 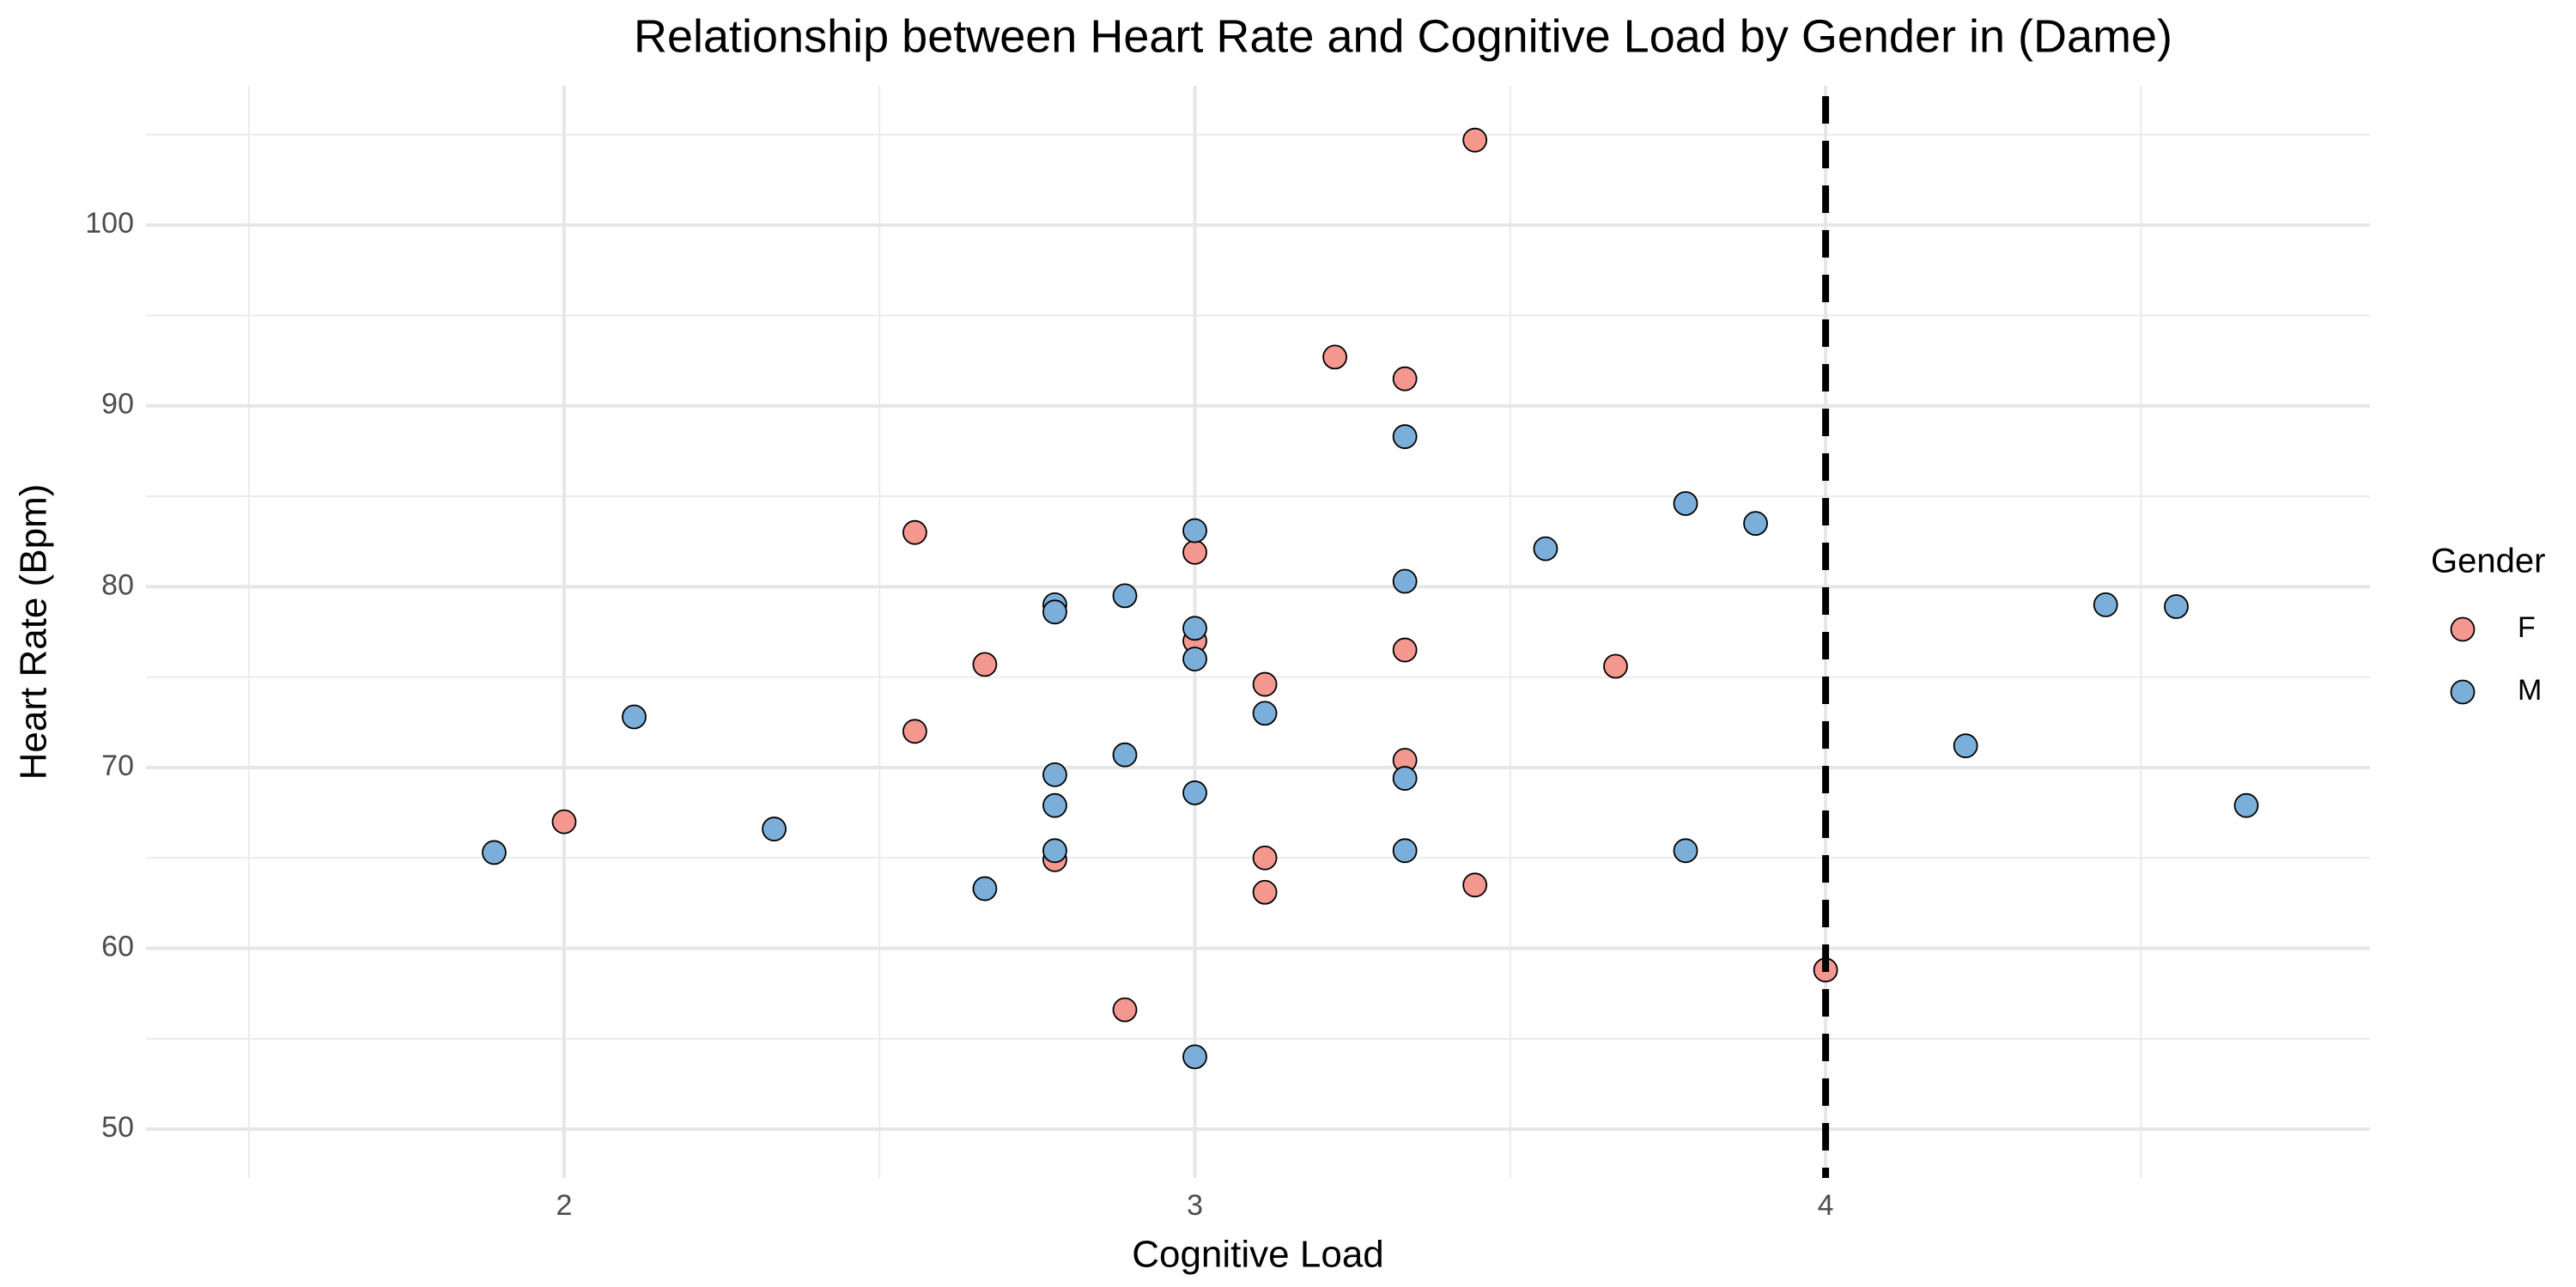 What do you see at coordinates (117, 947) in the screenshot?
I see `y-tick-label: 60` at bounding box center [117, 947].